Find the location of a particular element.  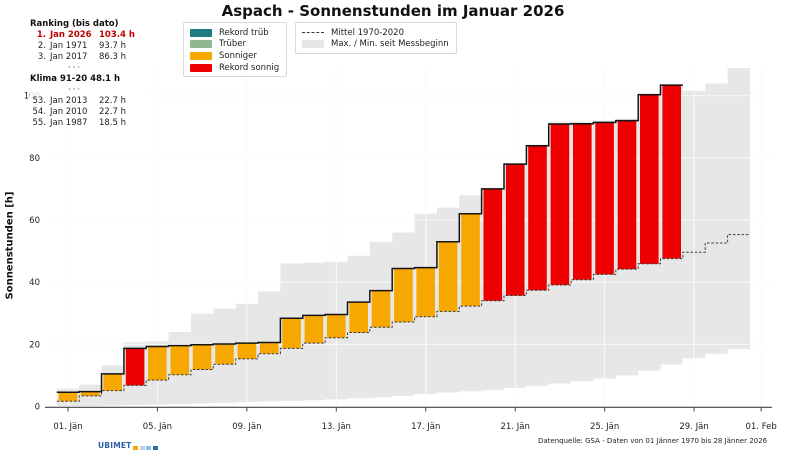

chart-title: Aspach - Sonnenstunden im Januar 2026 is located at coordinates (393, 11).